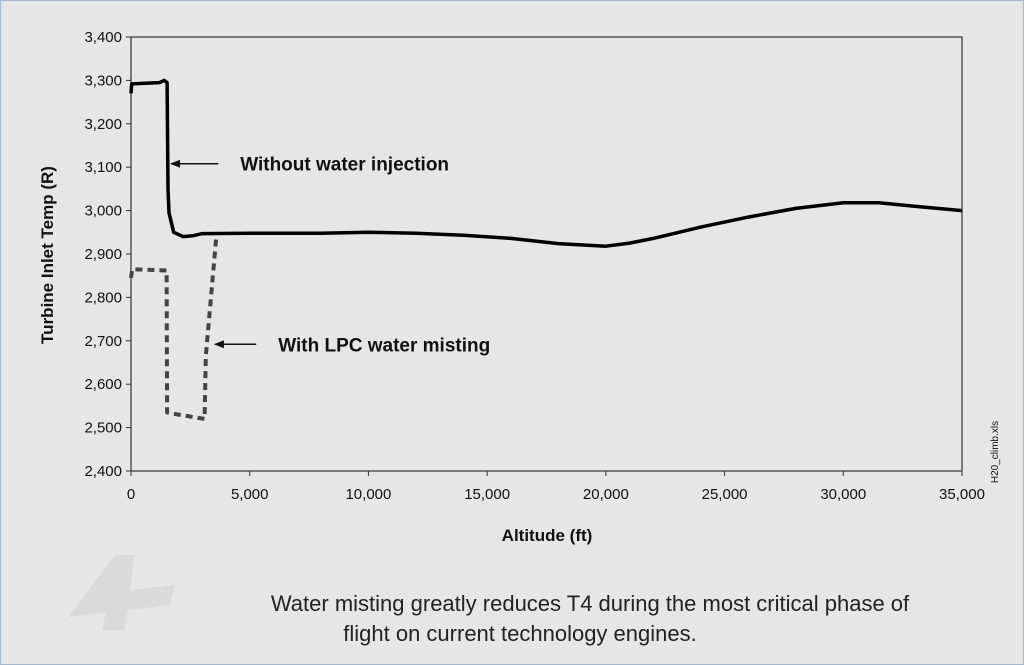  I want to click on series-line-with-lpc-water-misting, so click(174, 327).